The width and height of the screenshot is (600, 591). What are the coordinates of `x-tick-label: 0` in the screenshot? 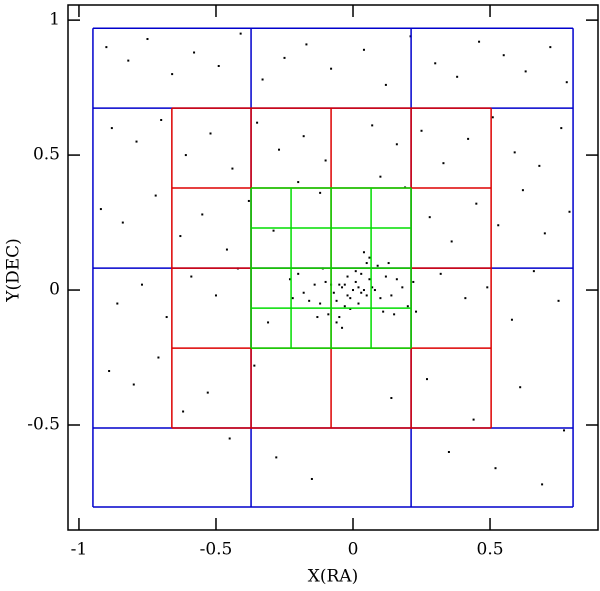 It's located at (353, 550).